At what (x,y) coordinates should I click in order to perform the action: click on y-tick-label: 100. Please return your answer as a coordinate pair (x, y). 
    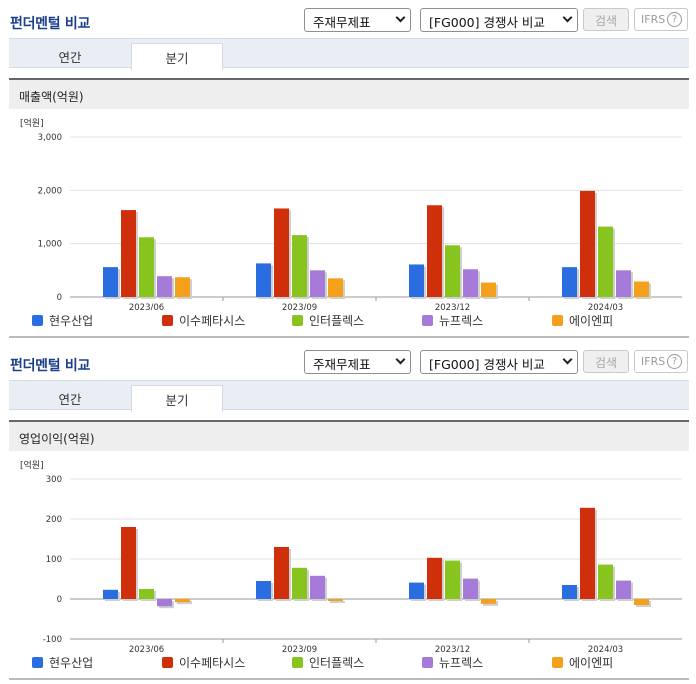
    Looking at the image, I should click on (54, 560).